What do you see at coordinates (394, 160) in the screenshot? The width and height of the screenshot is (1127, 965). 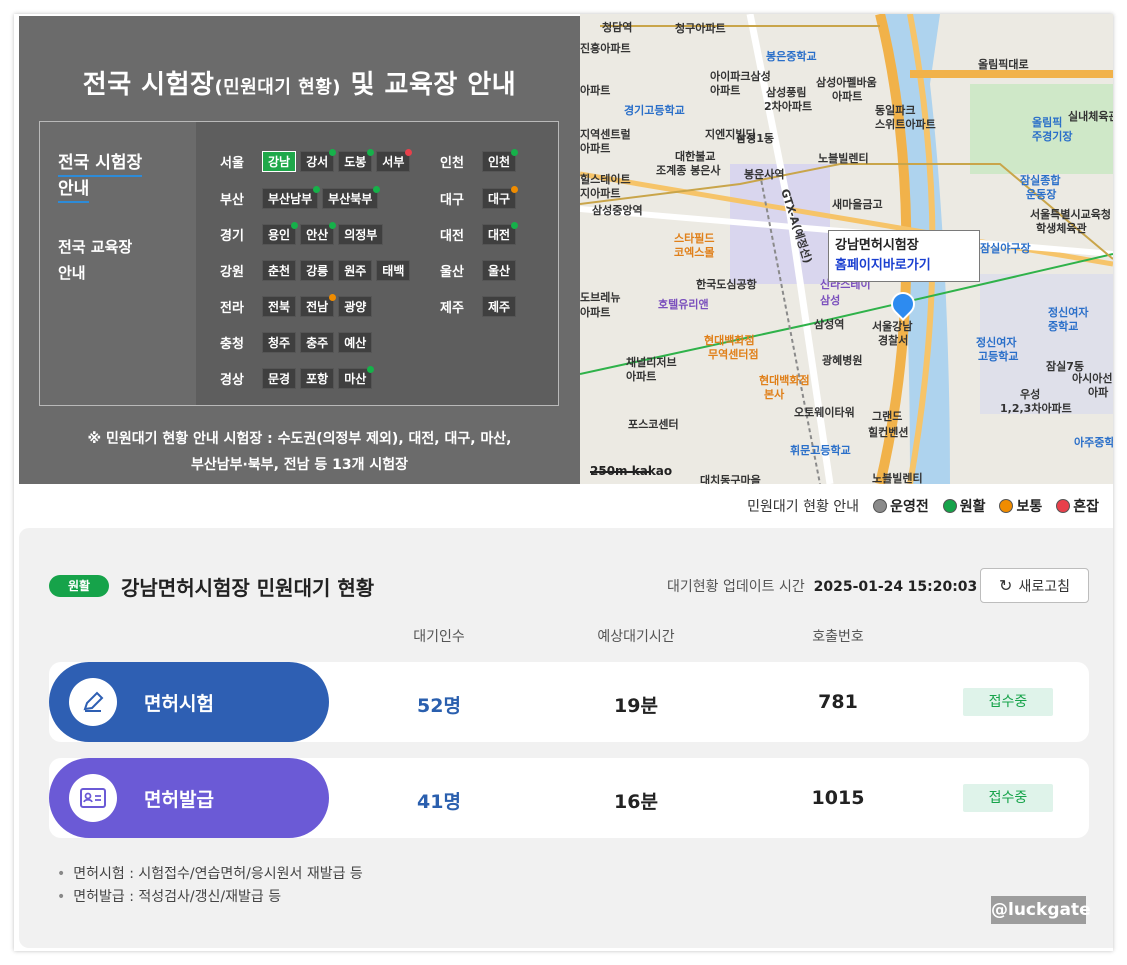 I see `exam-site-button: 서부` at bounding box center [394, 160].